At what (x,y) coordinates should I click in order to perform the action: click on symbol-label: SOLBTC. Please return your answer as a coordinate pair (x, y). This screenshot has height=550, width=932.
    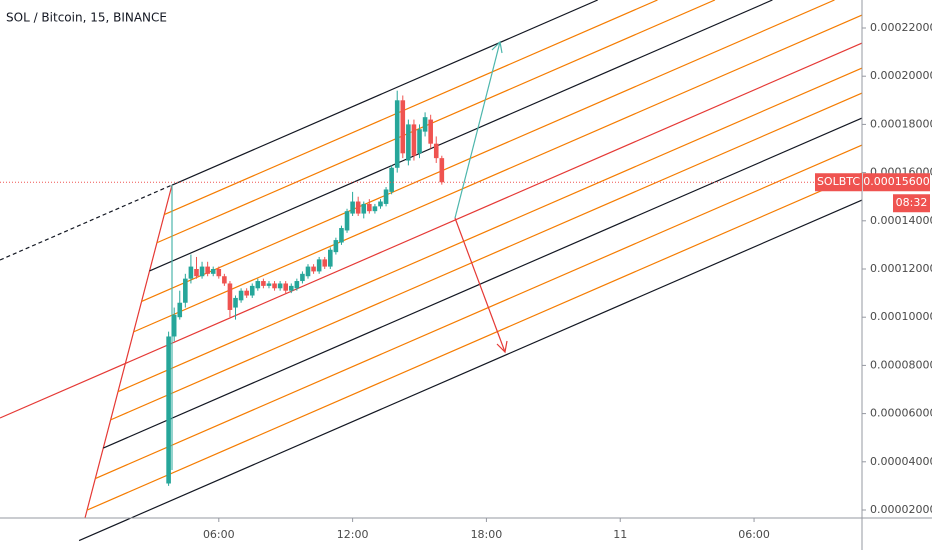
    Looking at the image, I should click on (838, 181).